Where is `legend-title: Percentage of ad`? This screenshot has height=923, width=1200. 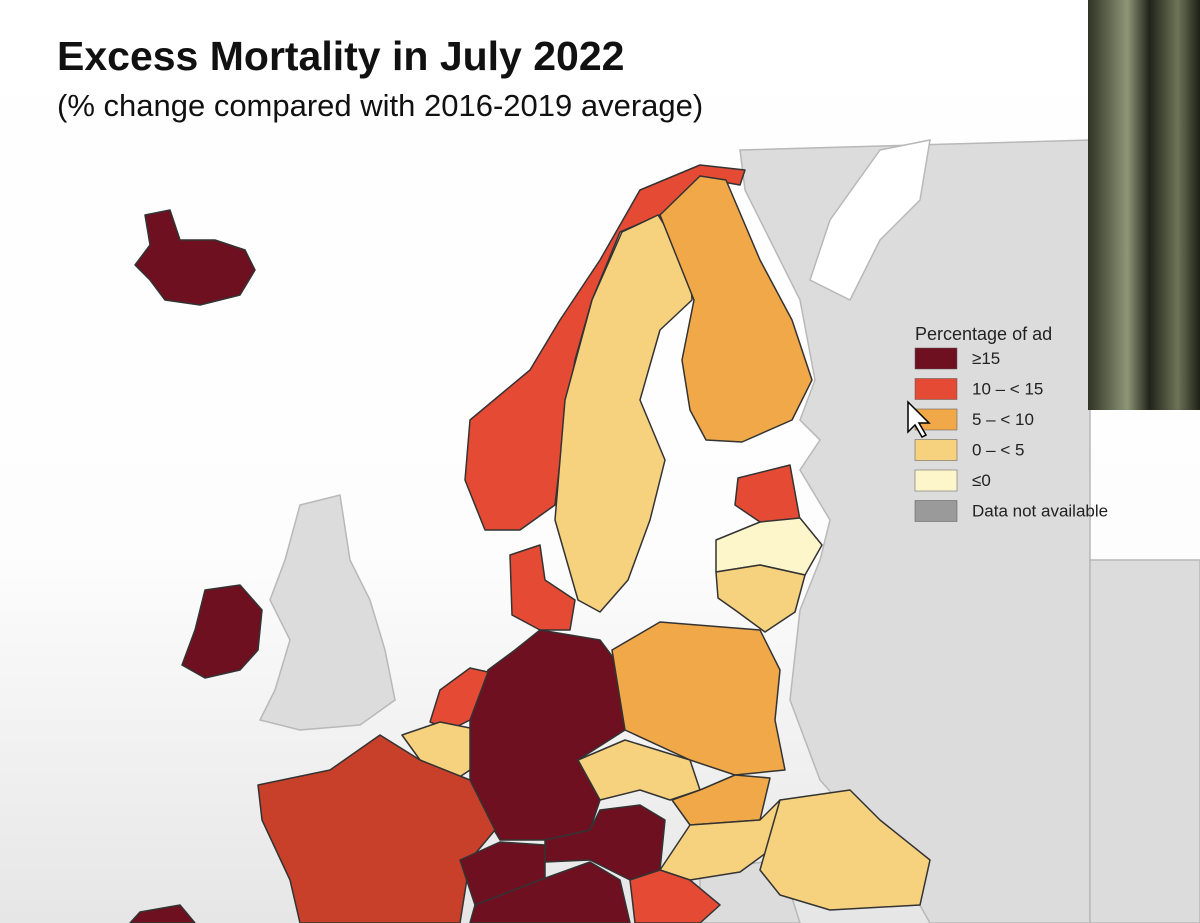
legend-title: Percentage of ad is located at coordinates (983, 334).